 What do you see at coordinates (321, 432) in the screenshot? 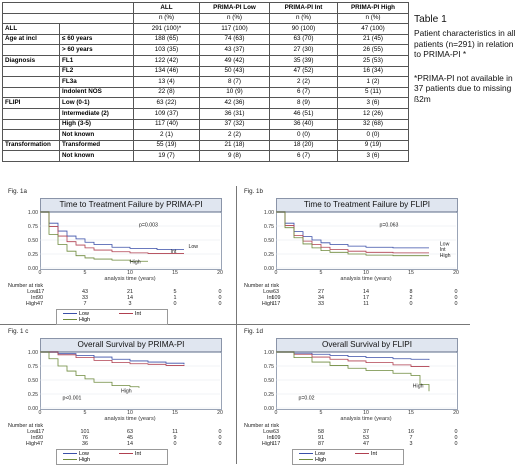
I see `risk-count: 58` at bounding box center [321, 432].